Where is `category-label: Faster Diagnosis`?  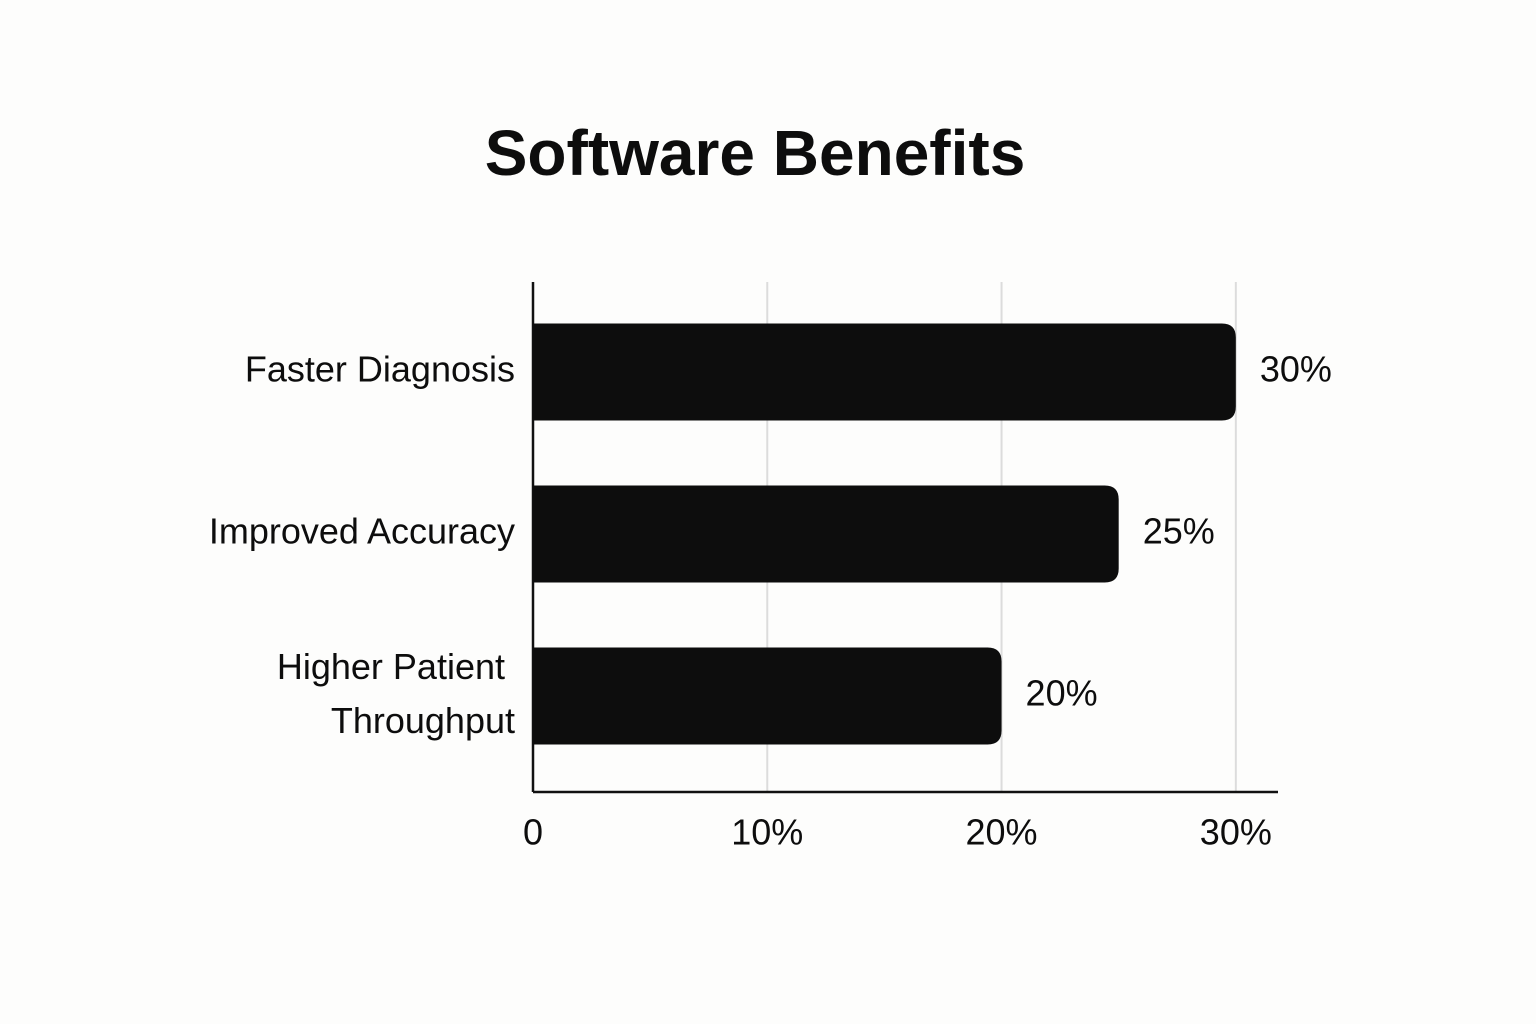 category-label: Faster Diagnosis is located at coordinates (380, 369).